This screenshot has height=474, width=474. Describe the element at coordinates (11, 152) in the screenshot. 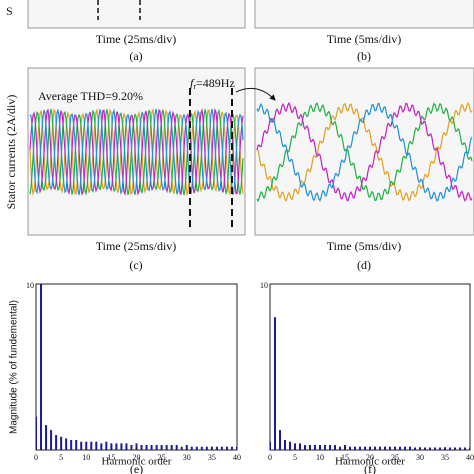

I see `y-label: Stator currents (2A/div)` at that location.